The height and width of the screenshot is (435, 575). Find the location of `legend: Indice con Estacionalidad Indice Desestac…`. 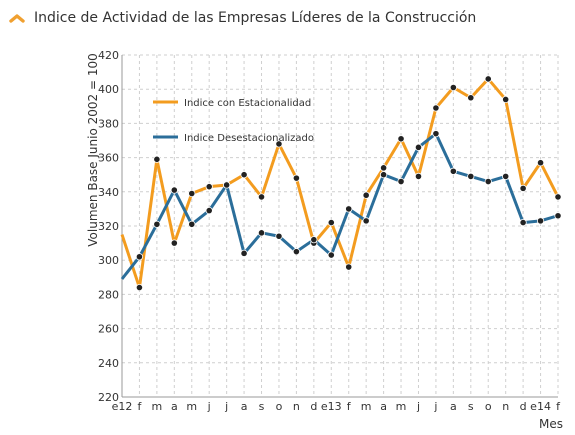

legend: Indice con Estacionalidad Indice Desestac… is located at coordinates (233, 121).